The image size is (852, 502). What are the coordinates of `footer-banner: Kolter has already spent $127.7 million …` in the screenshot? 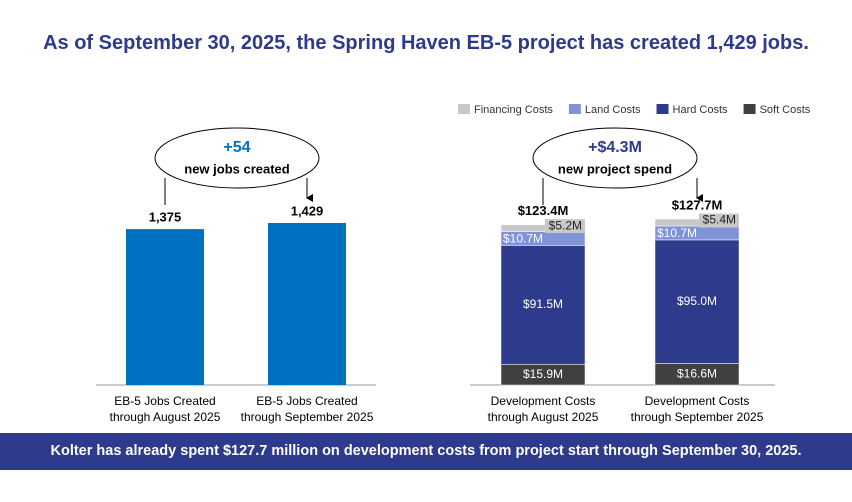 It's located at (426, 451).